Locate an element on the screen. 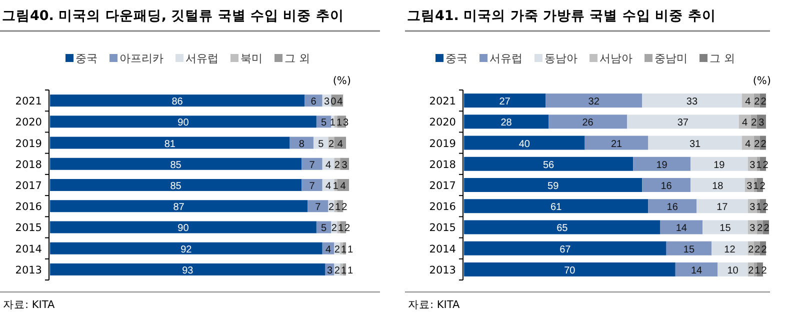 The image size is (785, 320). data-label: 85 is located at coordinates (176, 186).